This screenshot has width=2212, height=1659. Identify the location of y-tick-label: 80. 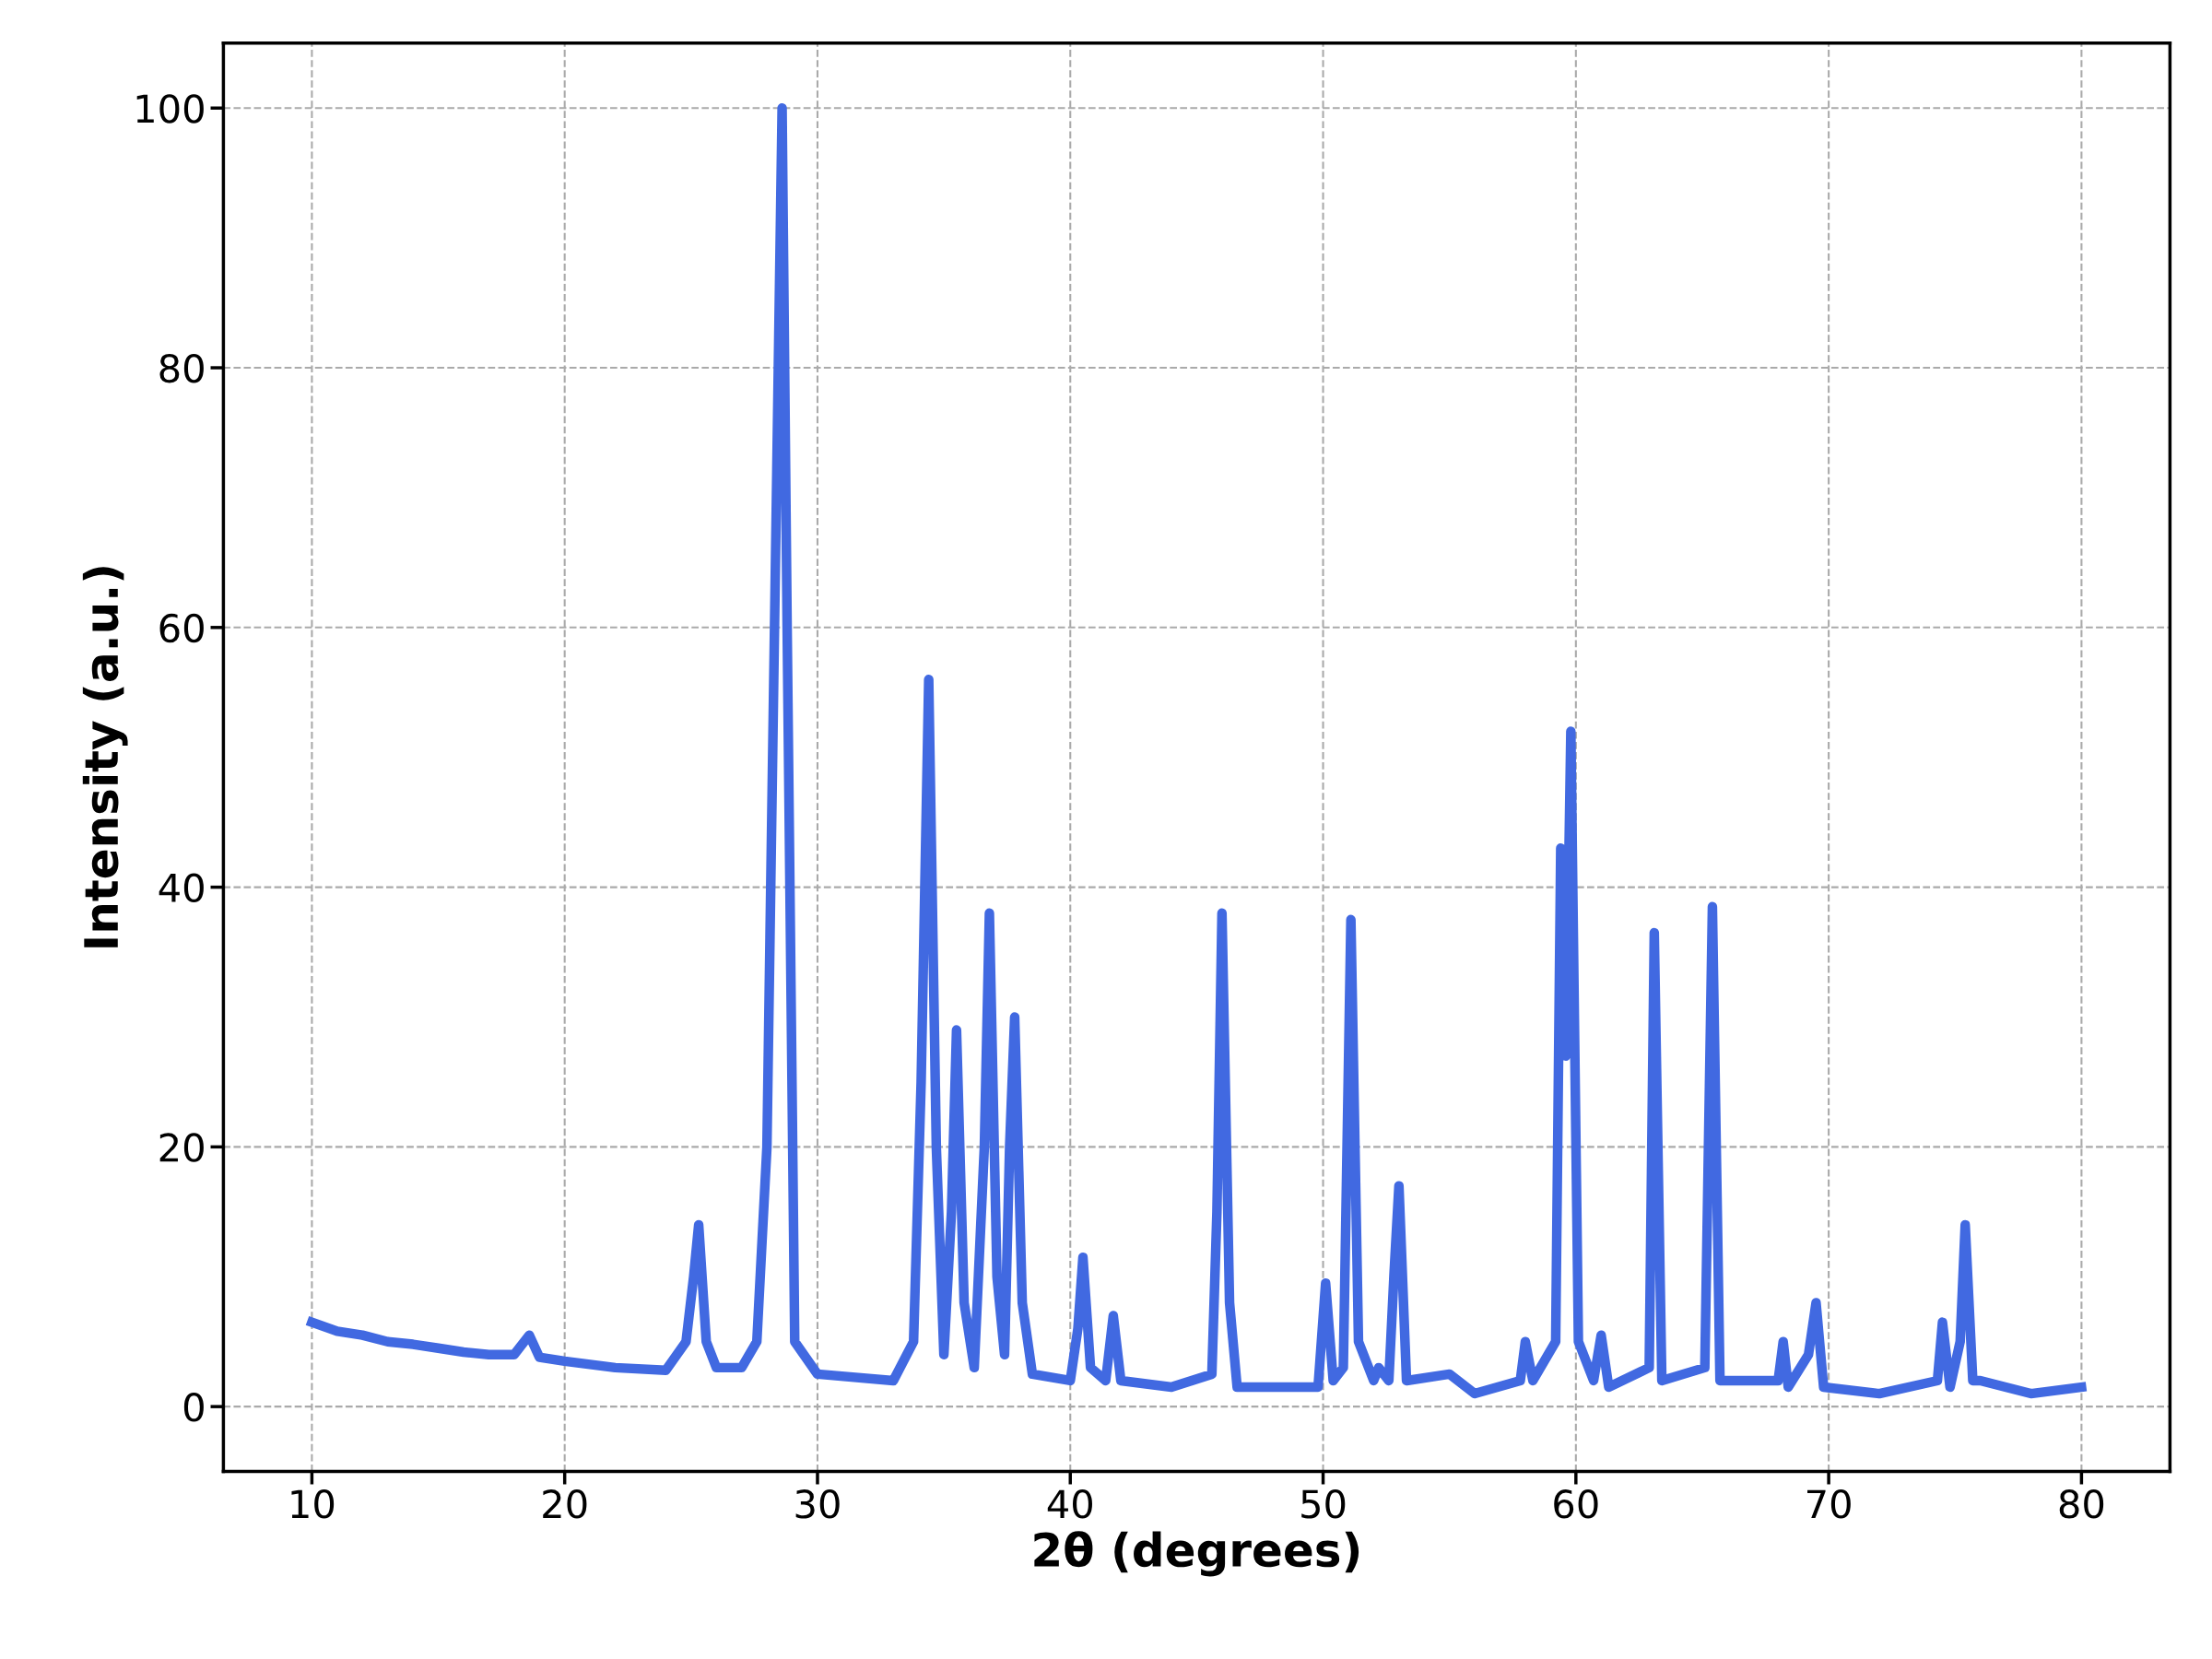
(181, 368).